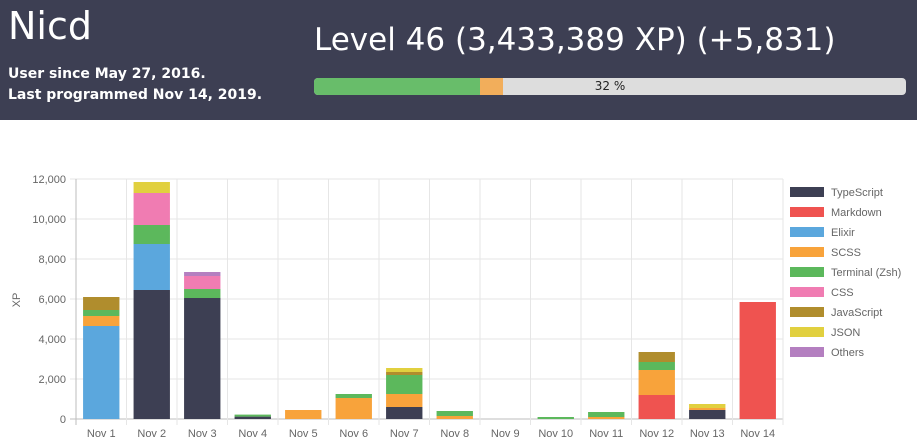 This screenshot has width=917, height=447. What do you see at coordinates (49, 220) in the screenshot?
I see `y-tick-label: 10,000` at bounding box center [49, 220].